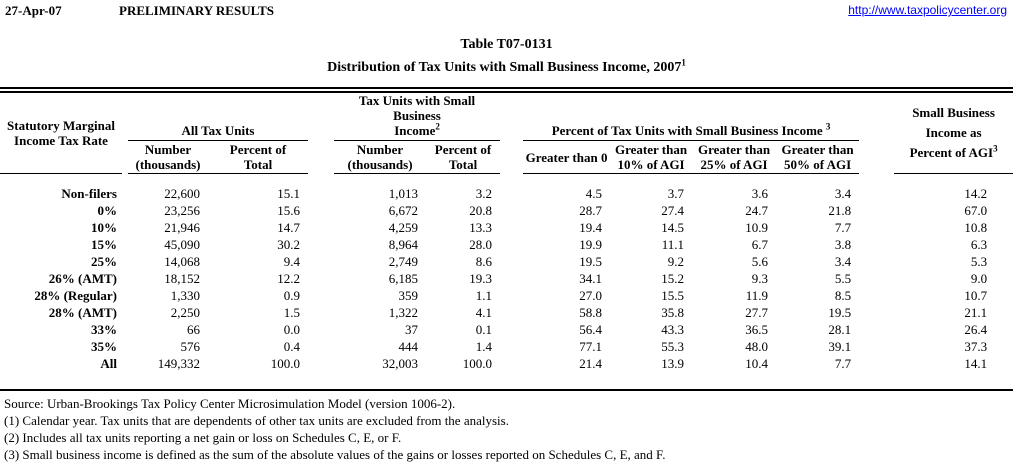 This screenshot has width=1013, height=463. Describe the element at coordinates (843, 278) in the screenshot. I see `value-cell: 5.5` at that location.